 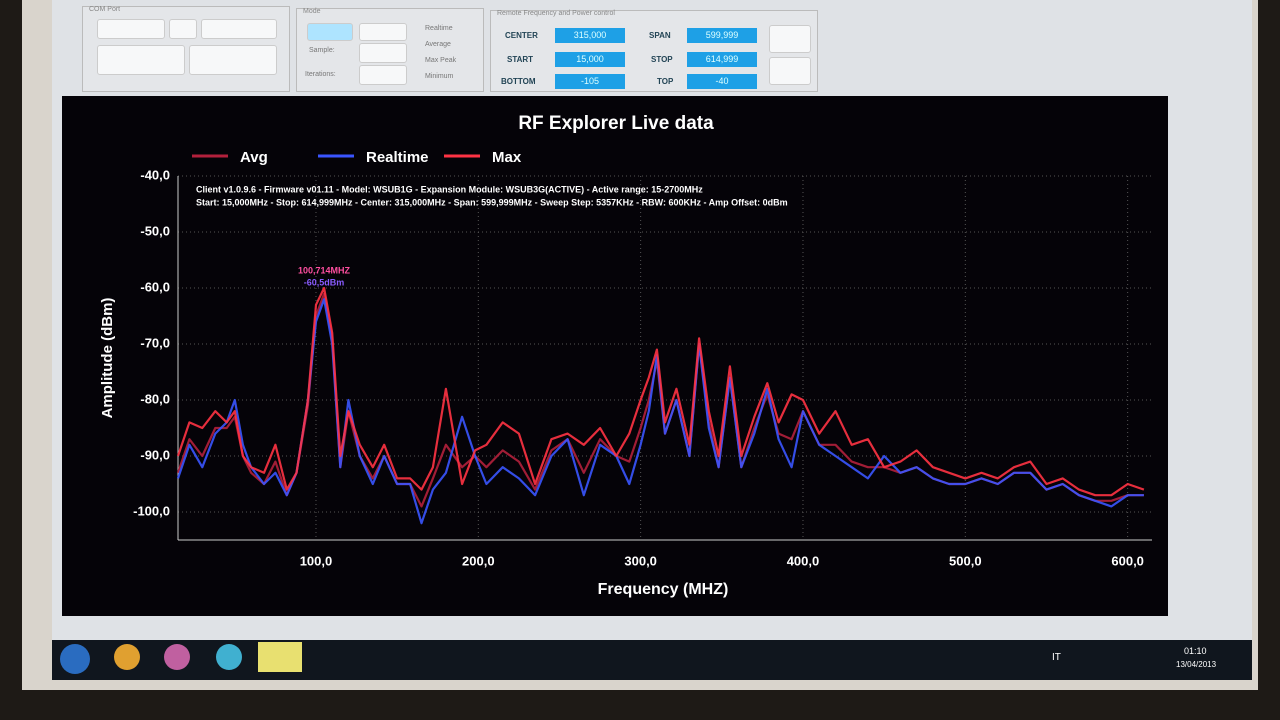 I want to click on language: IT, so click(x=1056, y=657).